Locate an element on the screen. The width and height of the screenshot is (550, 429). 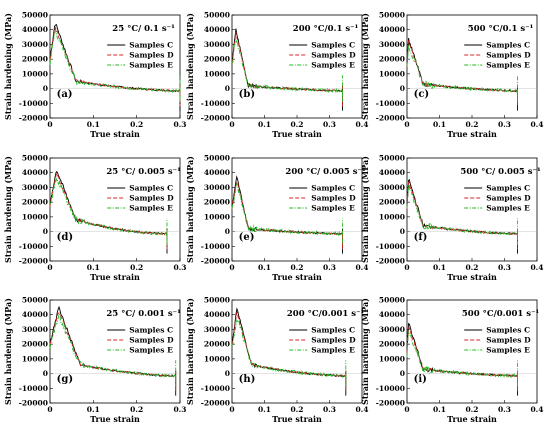
panel-letter: (f) is located at coordinates (421, 237).